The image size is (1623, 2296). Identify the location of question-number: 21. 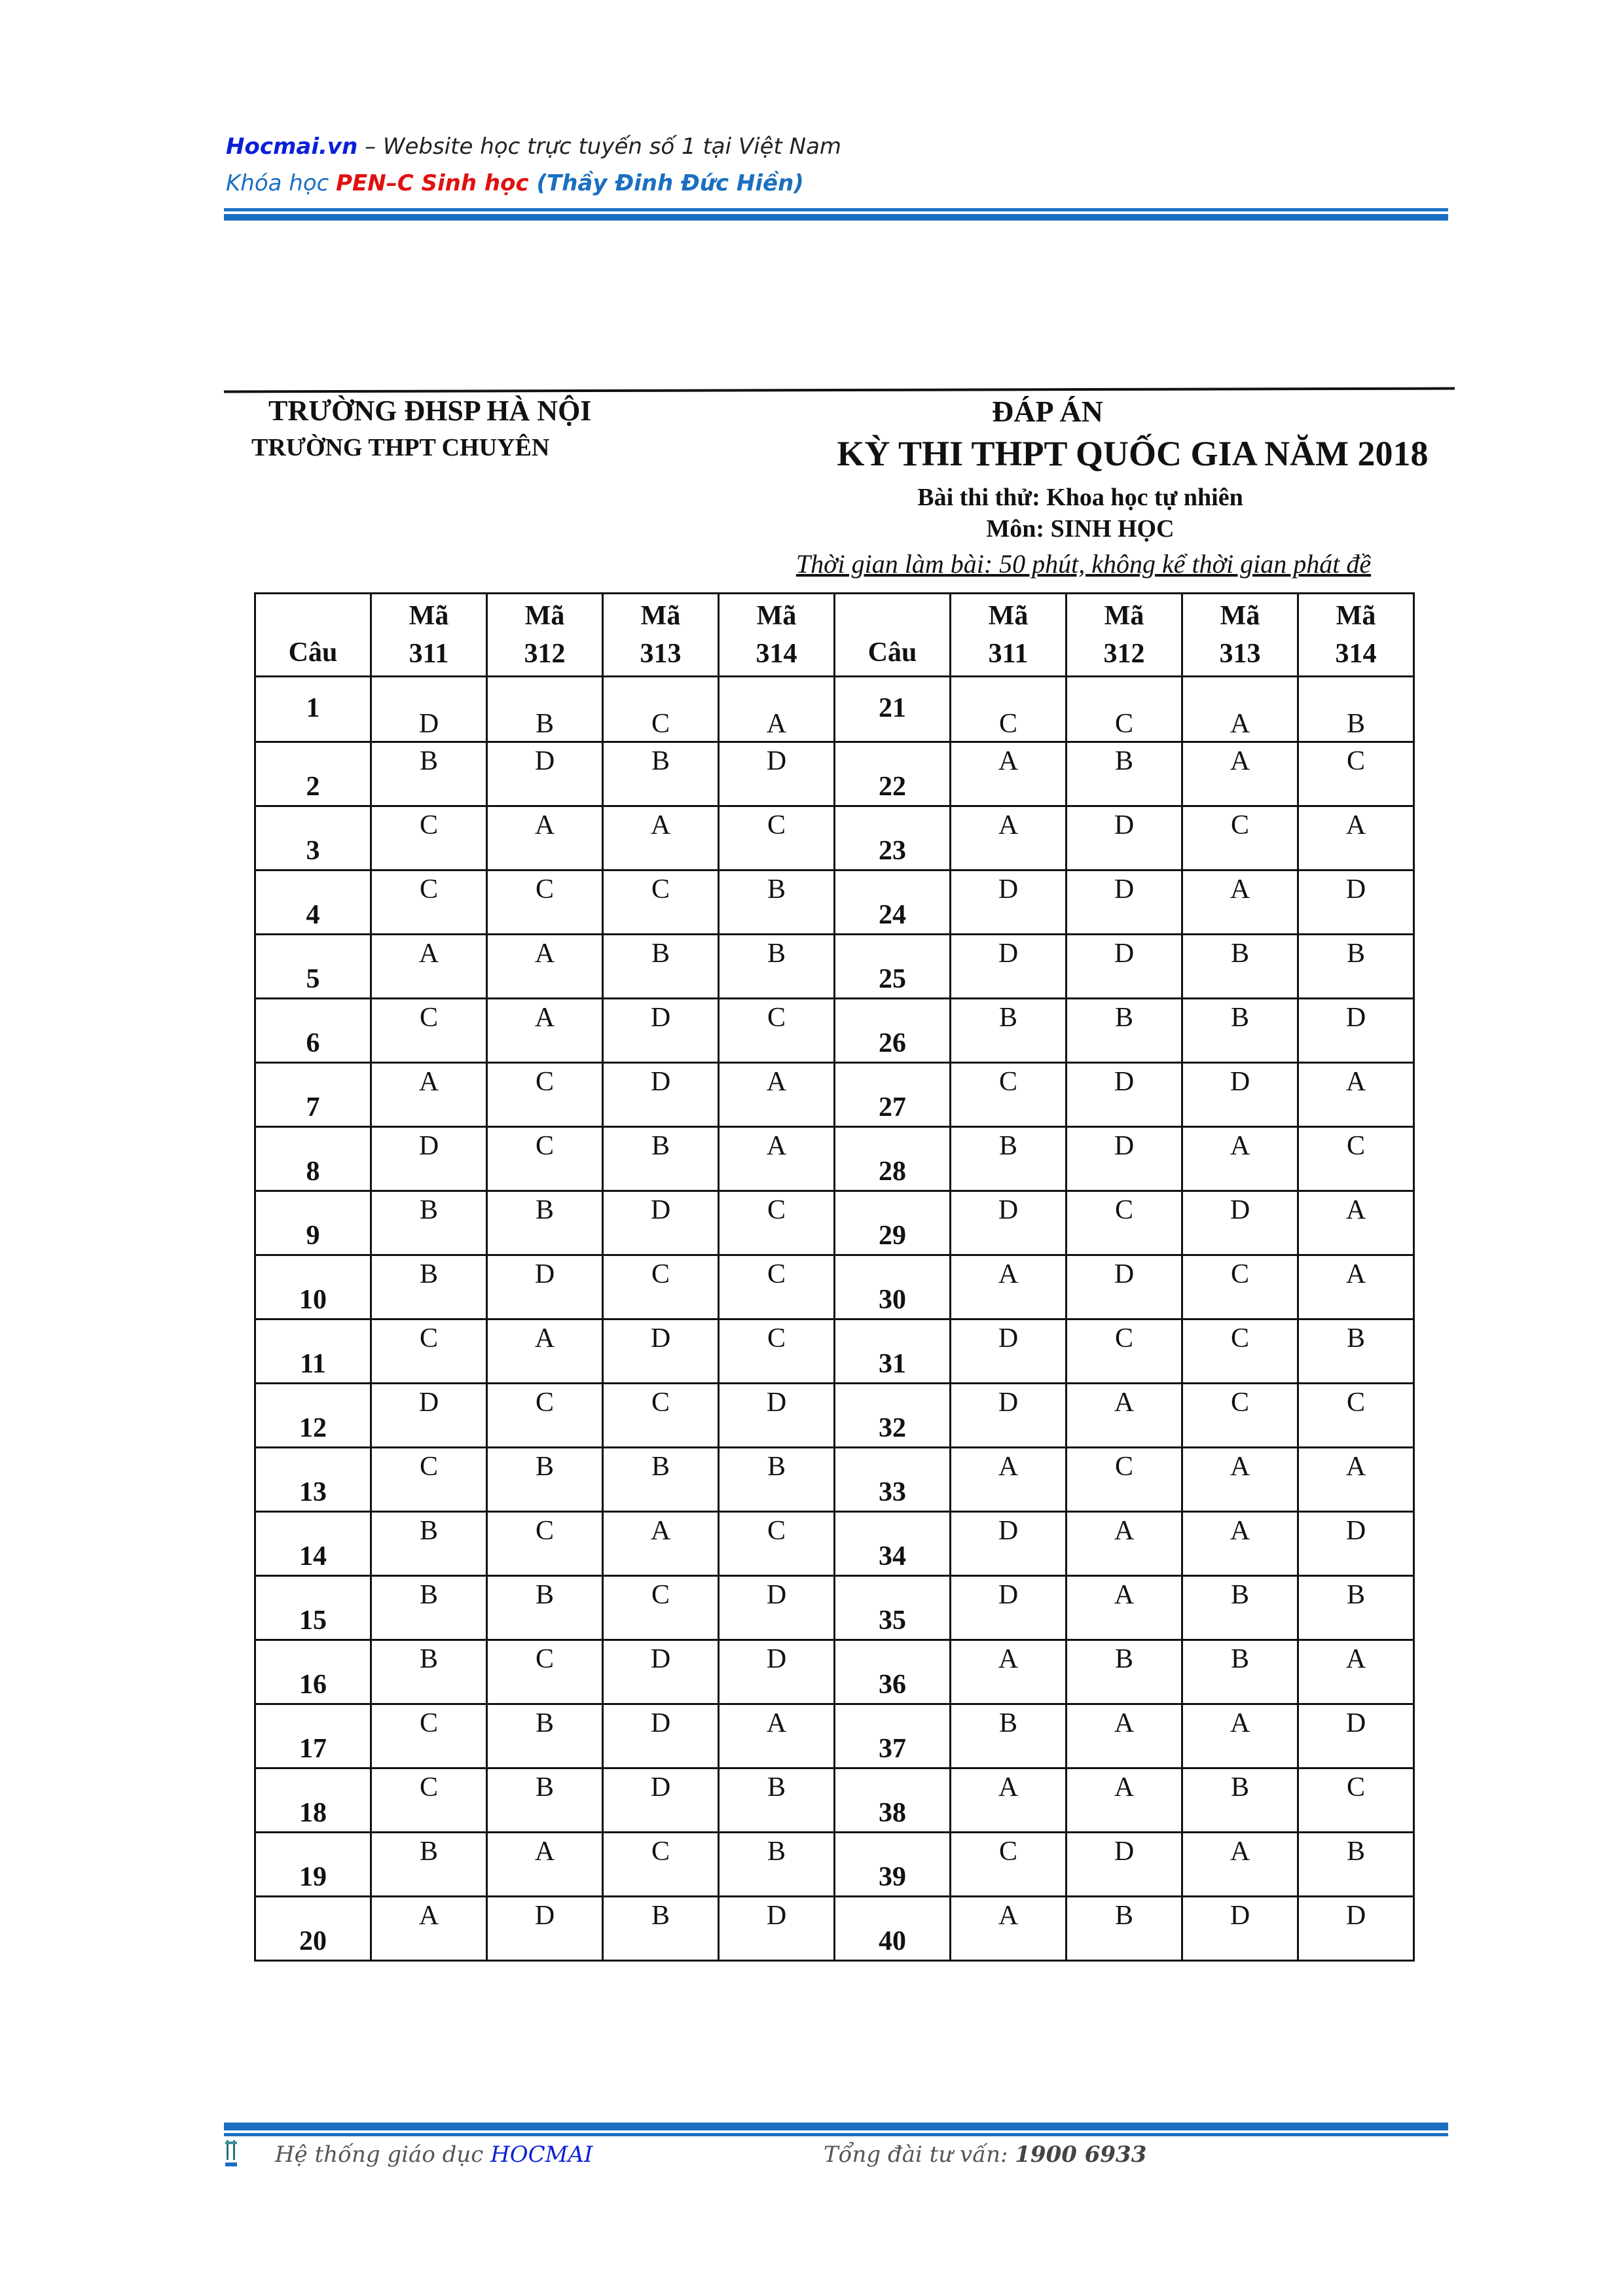
(892, 709).